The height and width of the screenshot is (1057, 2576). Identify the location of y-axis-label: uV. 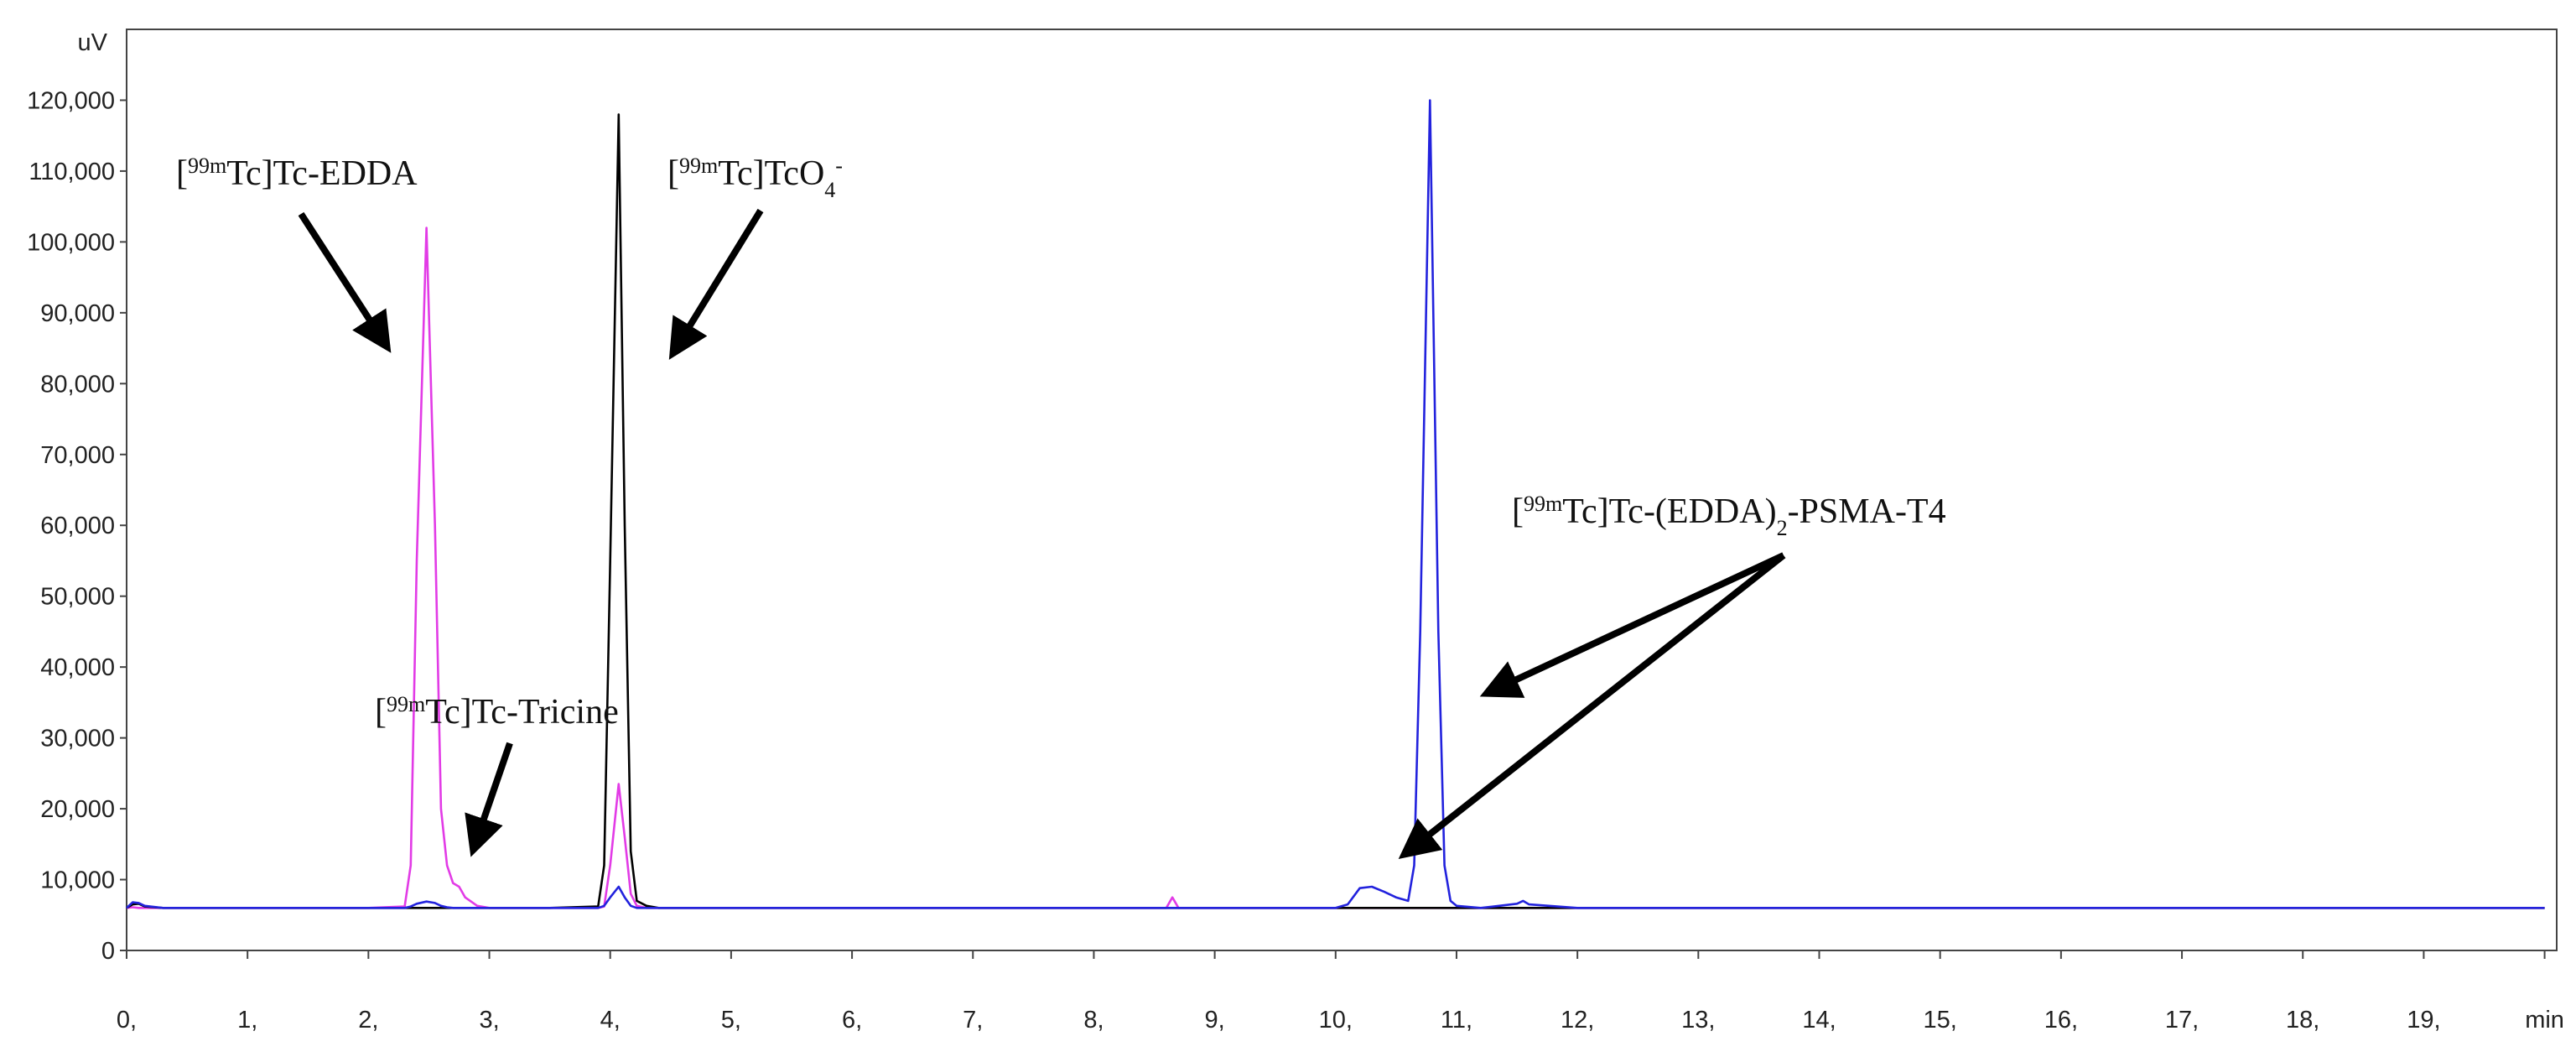
(93, 42).